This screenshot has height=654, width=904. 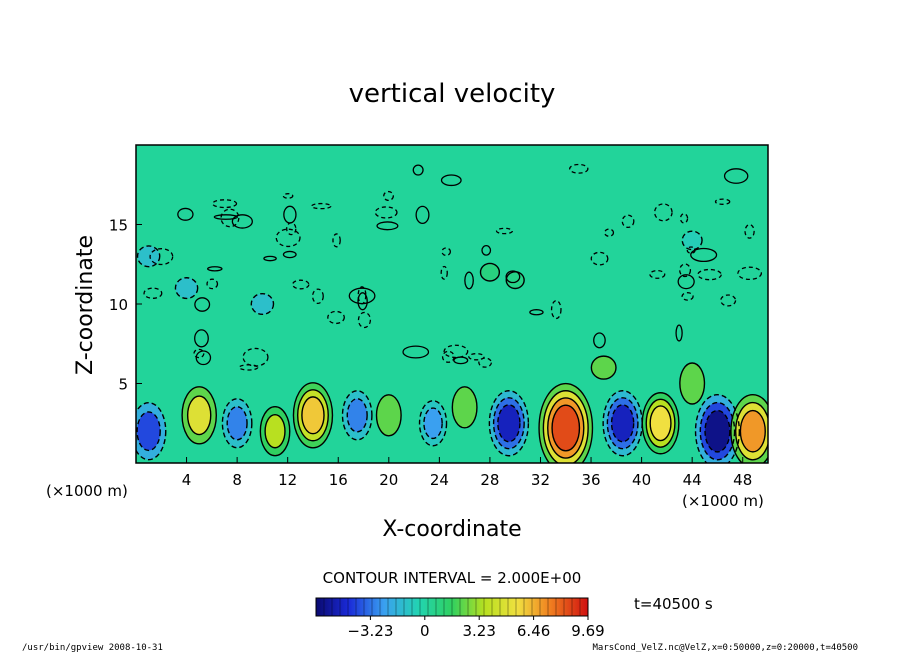 What do you see at coordinates (425, 631) in the screenshot?
I see `colorbar-tick-label: 0` at bounding box center [425, 631].